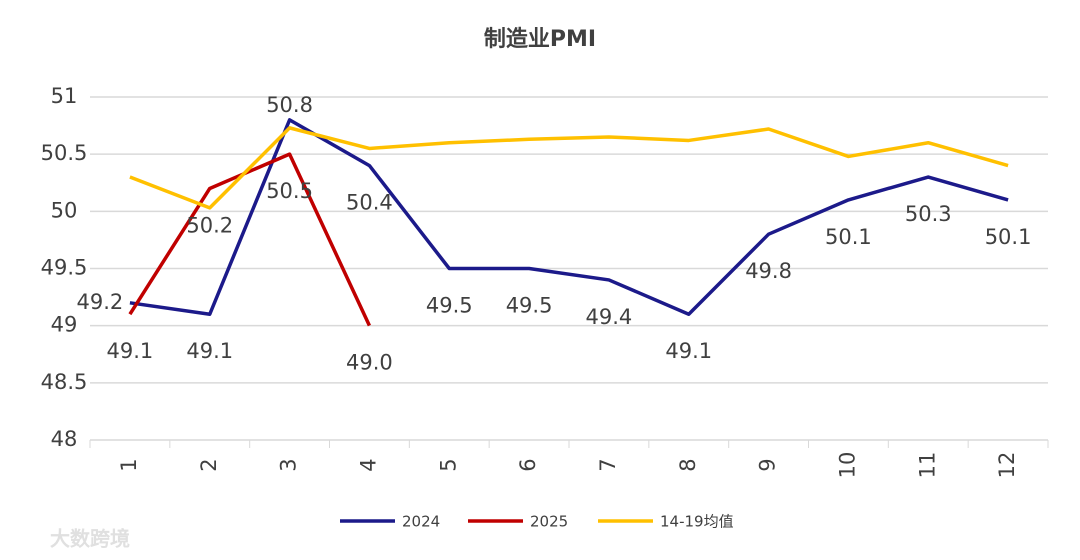  I want to click on y-tick-label: 49.5, so click(64, 268).